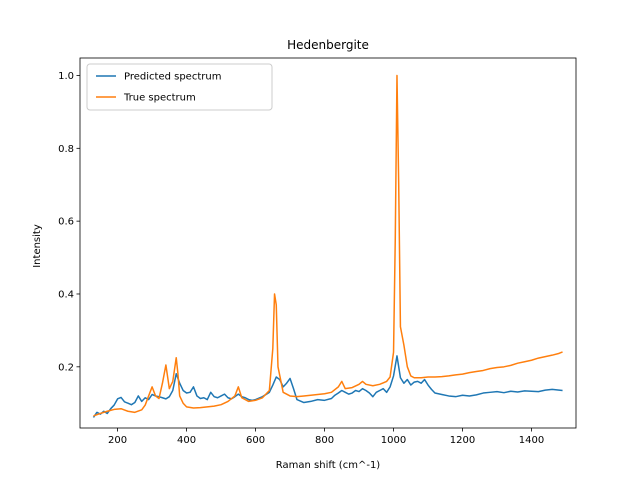 The height and width of the screenshot is (480, 640). I want to click on x-tick-label: 1200, so click(462, 440).